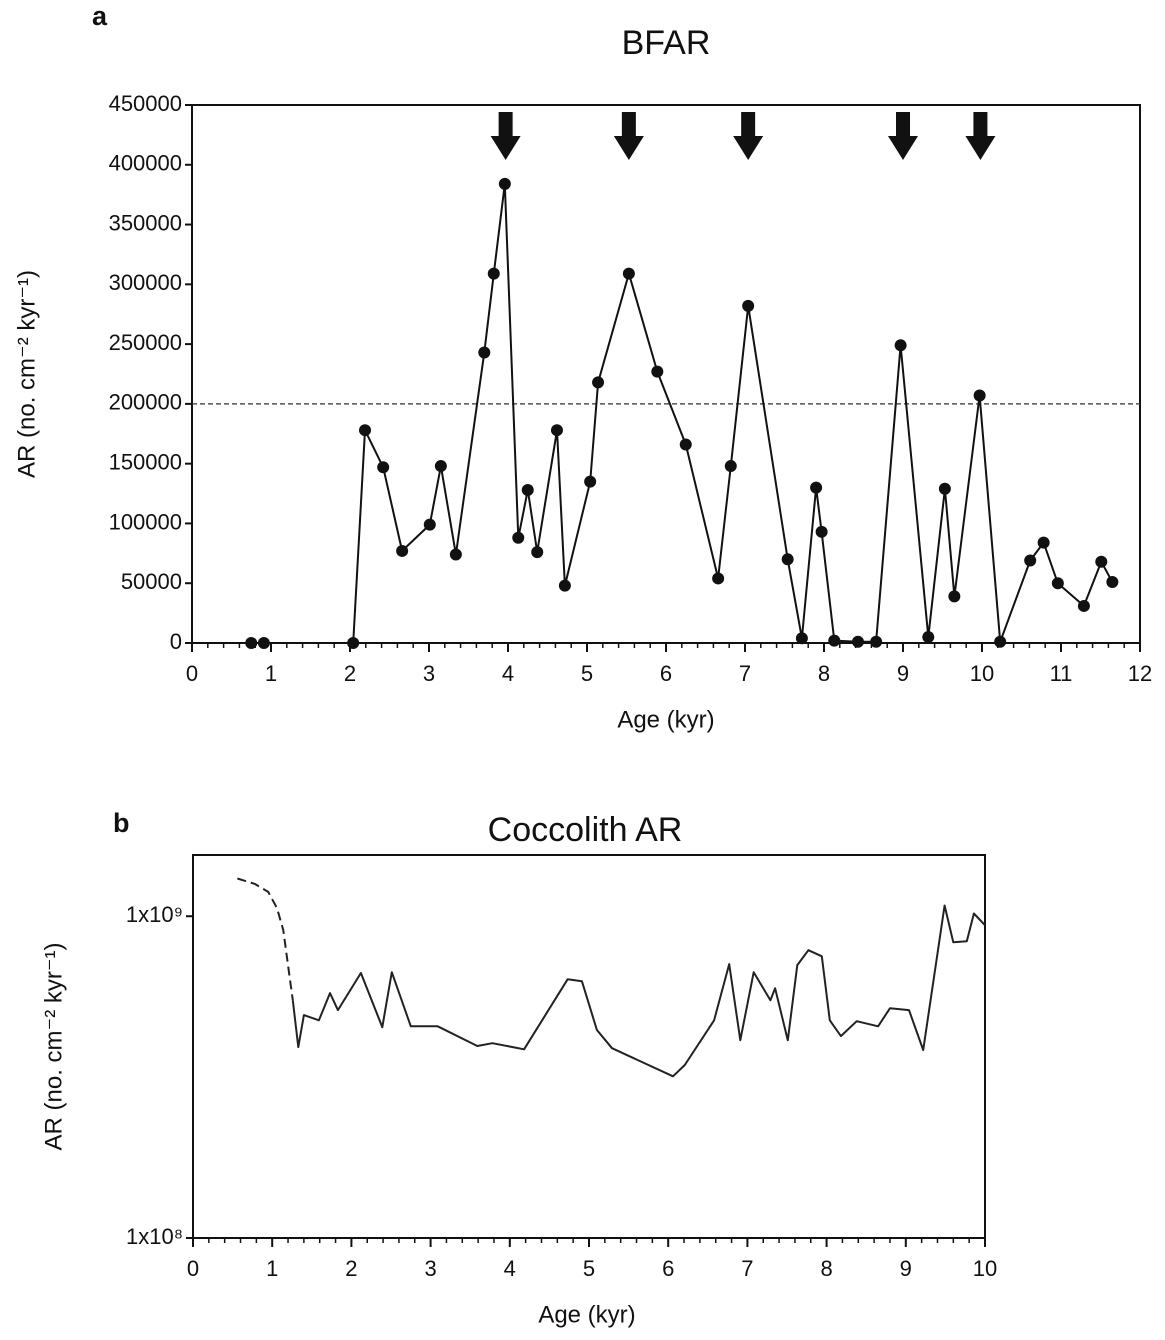 The height and width of the screenshot is (1340, 1165). Describe the element at coordinates (1140, 673) in the screenshot. I see `x-tick-label: 12` at that location.